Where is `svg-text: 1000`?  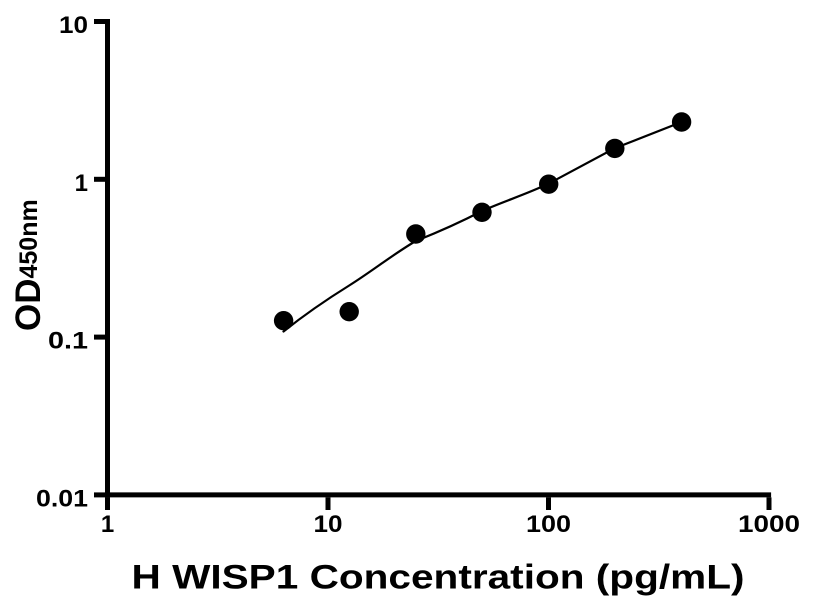
svg-text: 1000 is located at coordinates (769, 524).